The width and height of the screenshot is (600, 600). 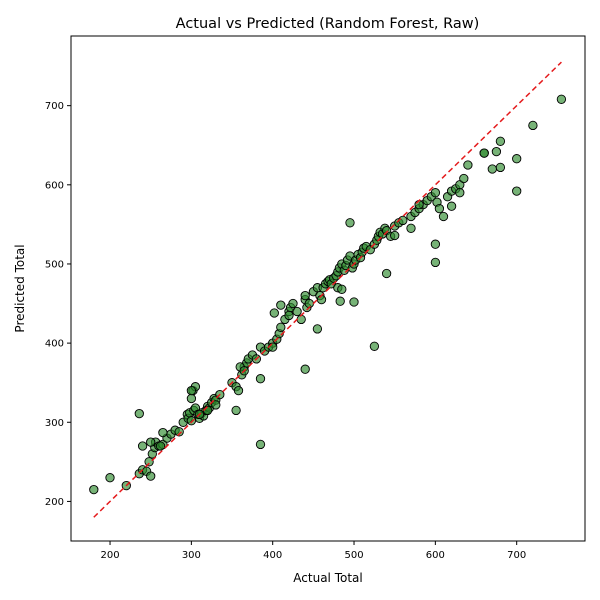 I want to click on y-tick-label: 700, so click(x=54, y=106).